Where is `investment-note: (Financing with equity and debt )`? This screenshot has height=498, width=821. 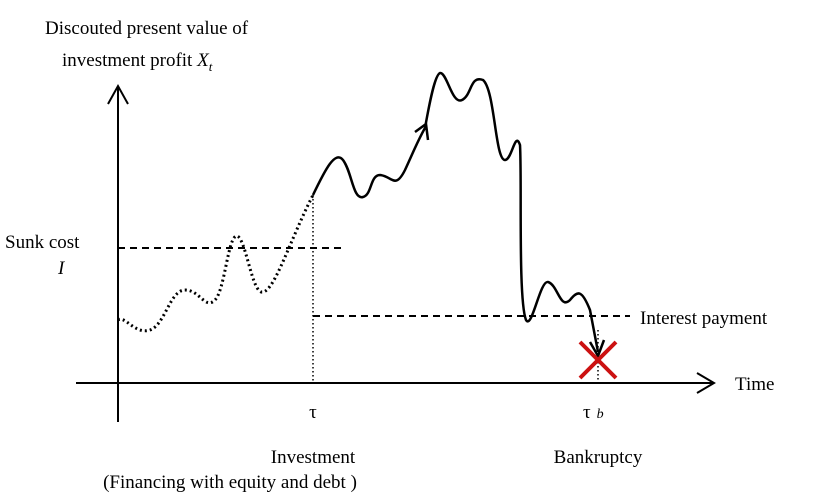
investment-note: (Financing with equity and debt ) is located at coordinates (230, 482).